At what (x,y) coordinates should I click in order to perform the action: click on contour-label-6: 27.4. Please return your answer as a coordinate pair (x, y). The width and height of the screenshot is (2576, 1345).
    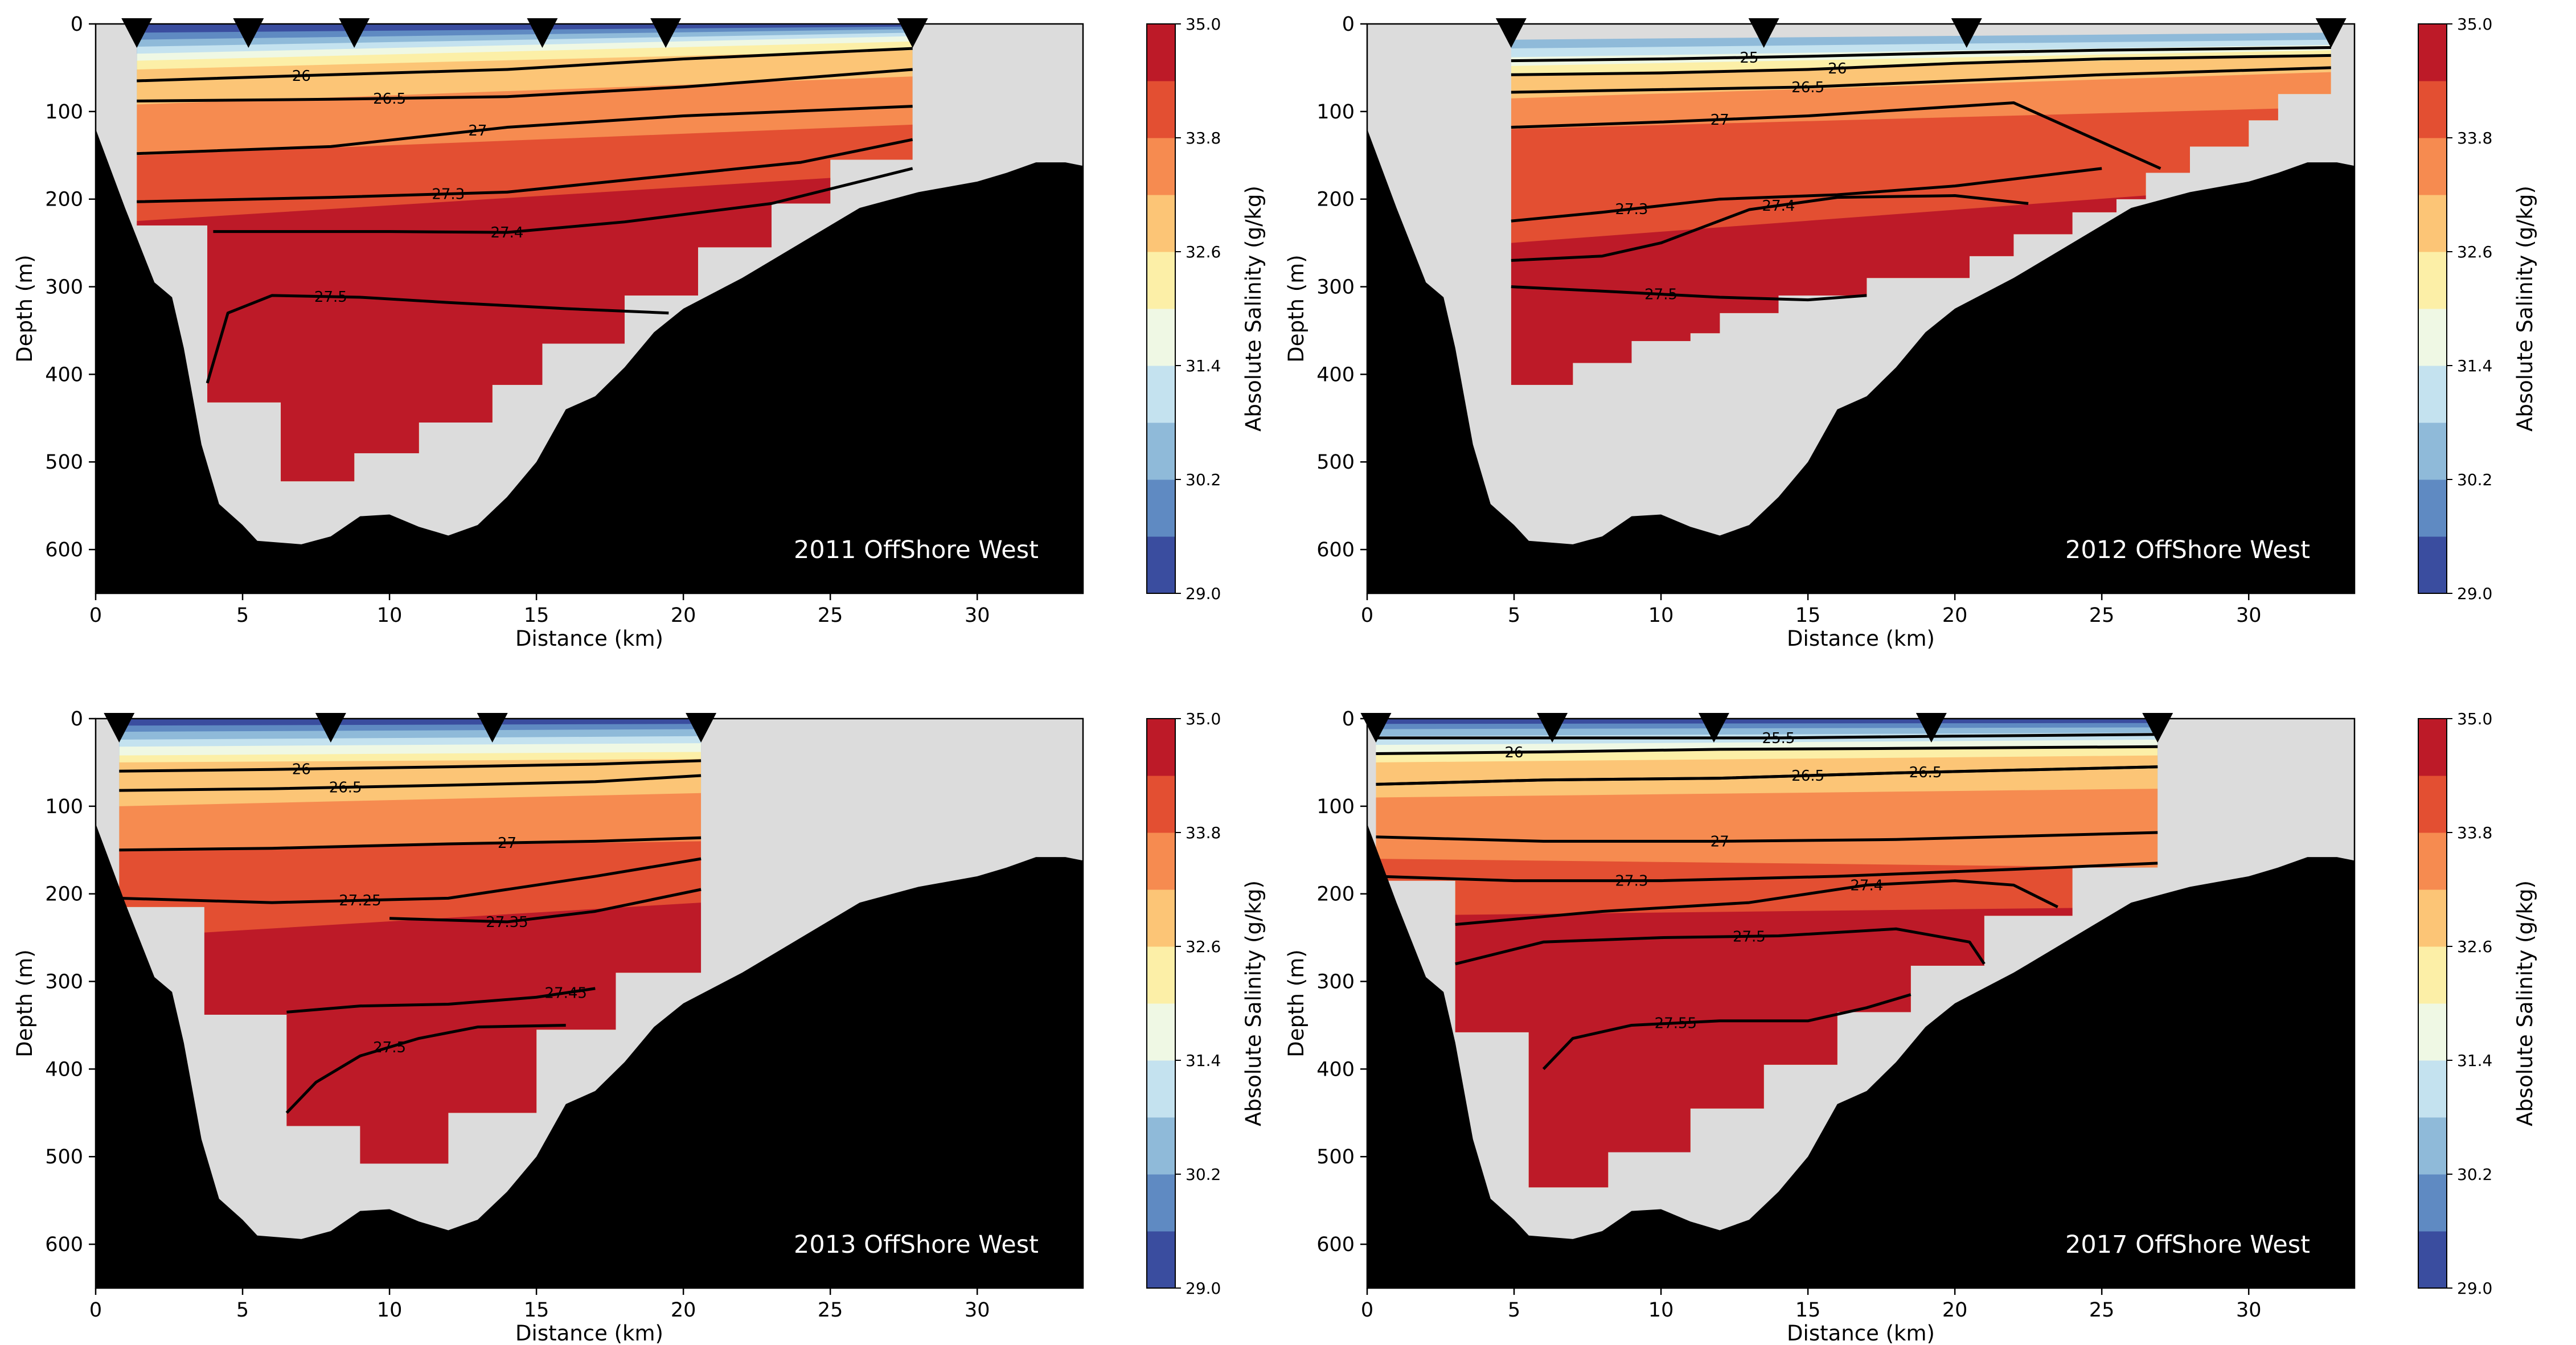
    Looking at the image, I should click on (1778, 206).